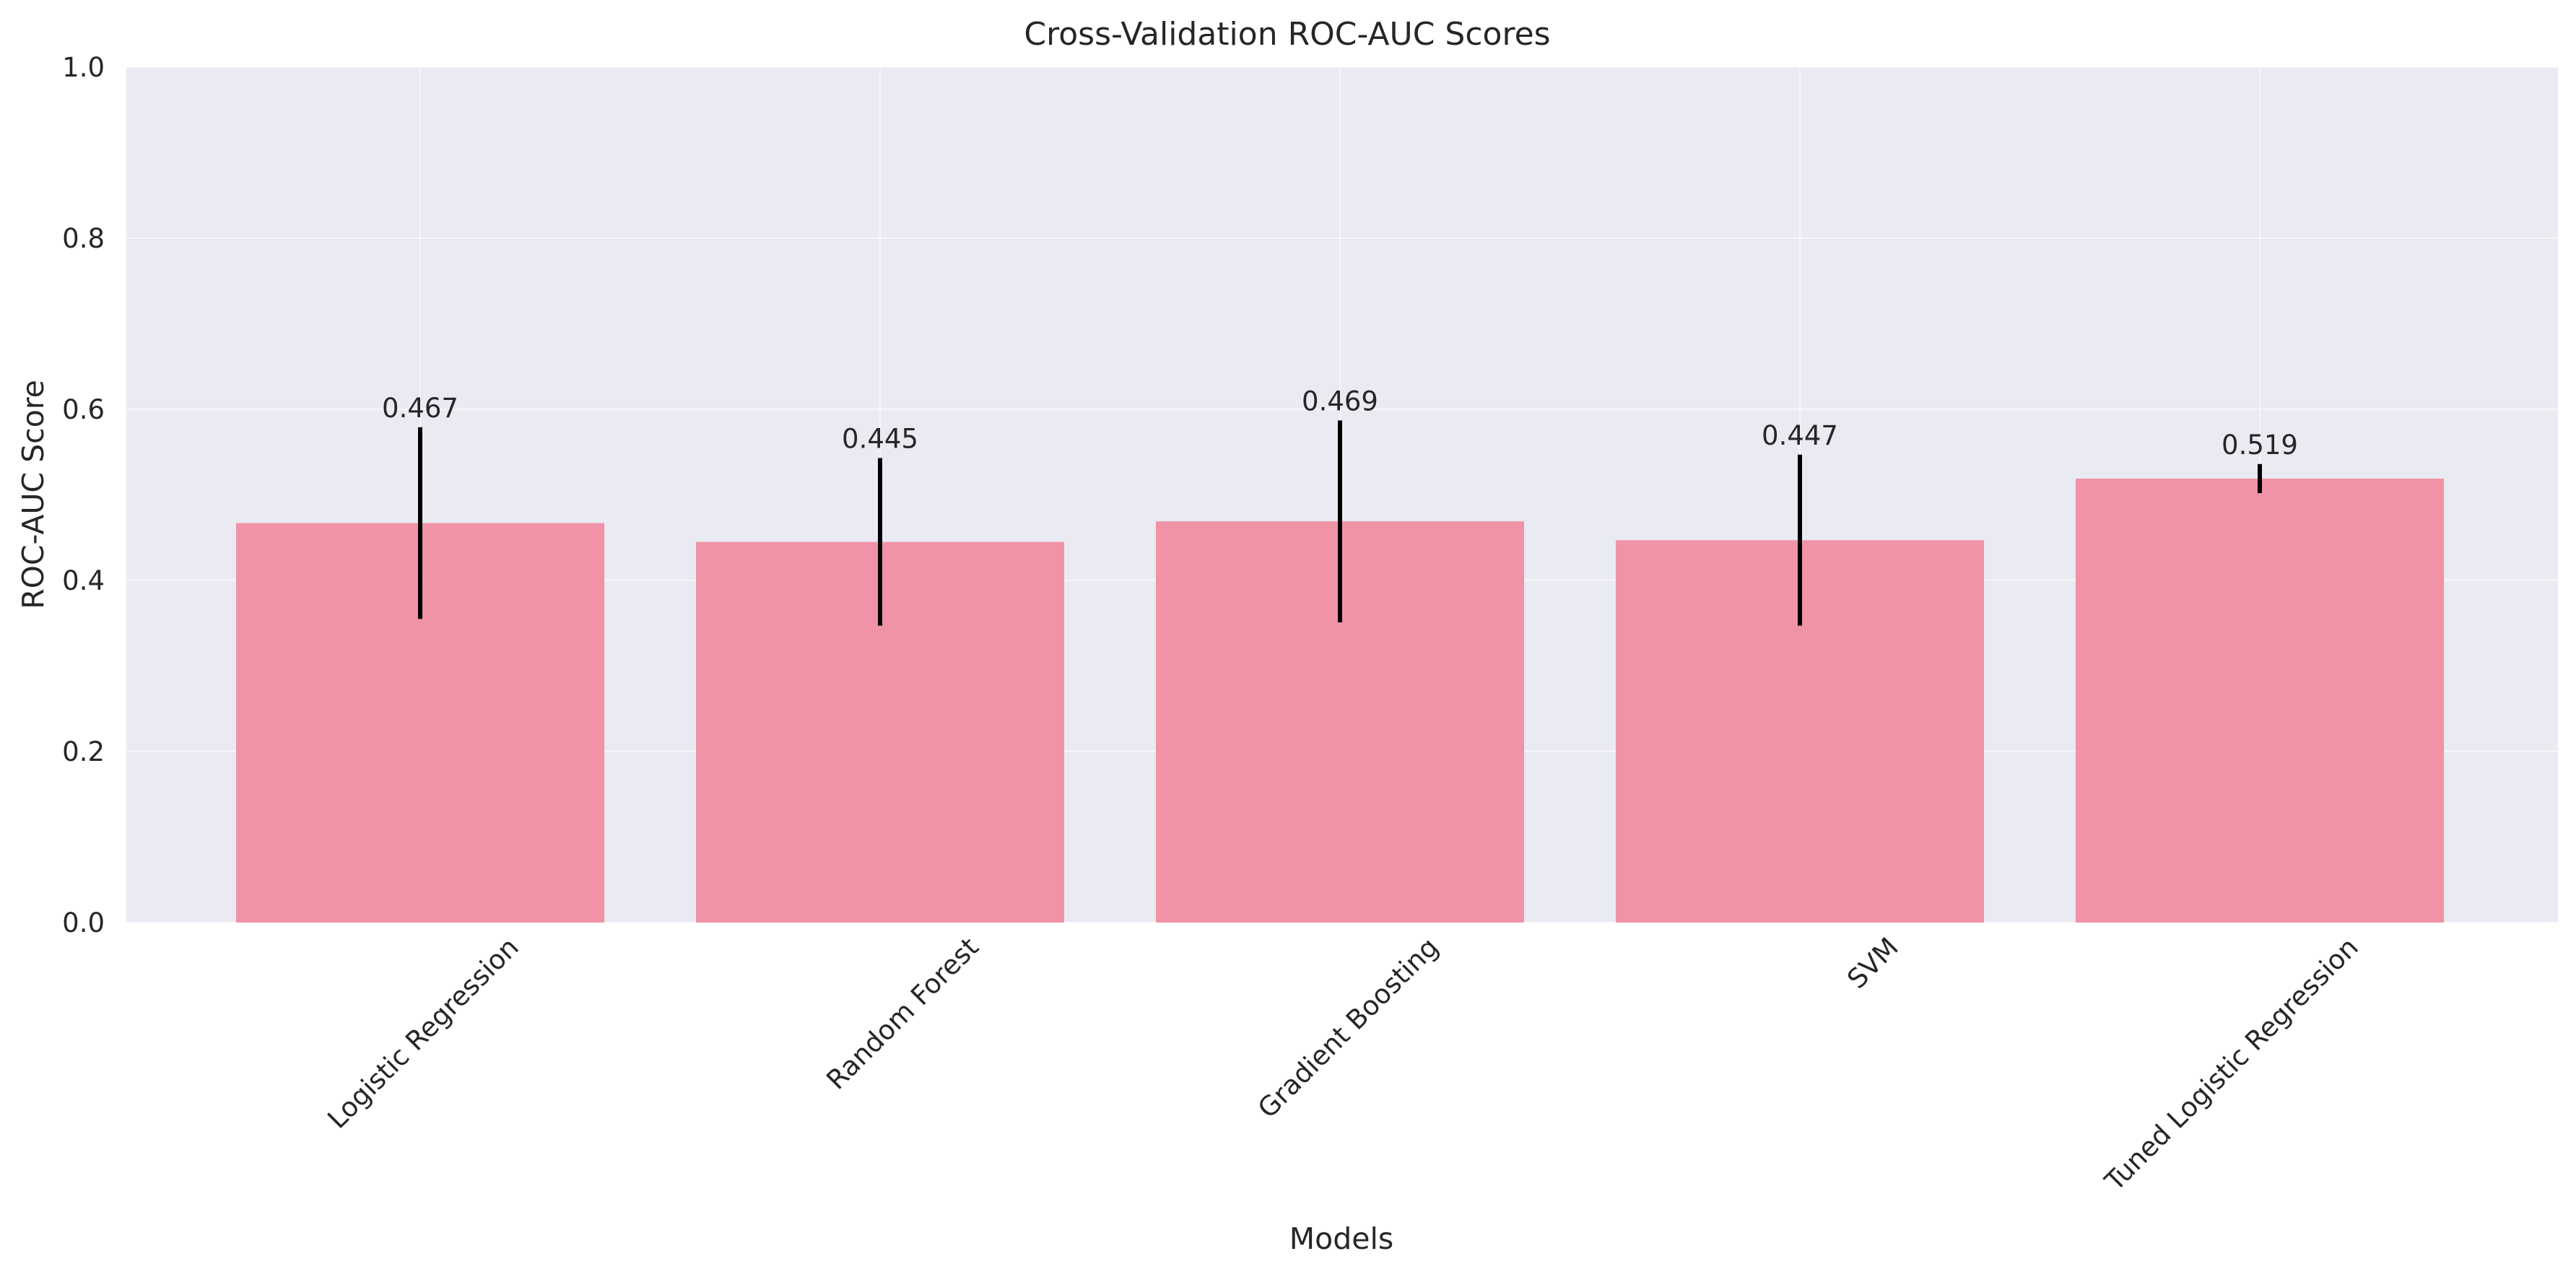 The width and height of the screenshot is (2576, 1277). Describe the element at coordinates (1287, 34) in the screenshot. I see `chart-title: Cross-Validation ROC-AUC Scores` at that location.